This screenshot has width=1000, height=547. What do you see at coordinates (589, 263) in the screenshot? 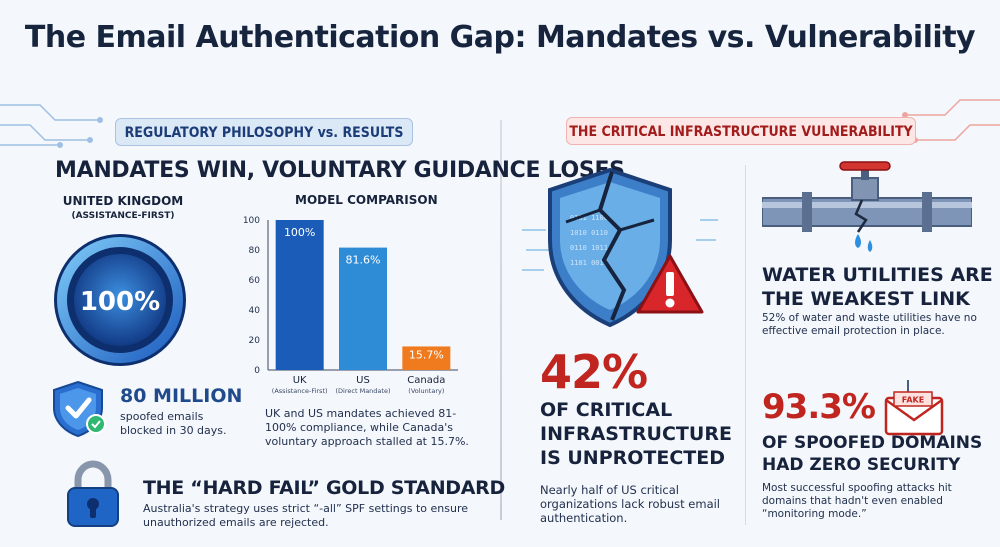
I see `svg-text: 1101 0010` at bounding box center [589, 263].